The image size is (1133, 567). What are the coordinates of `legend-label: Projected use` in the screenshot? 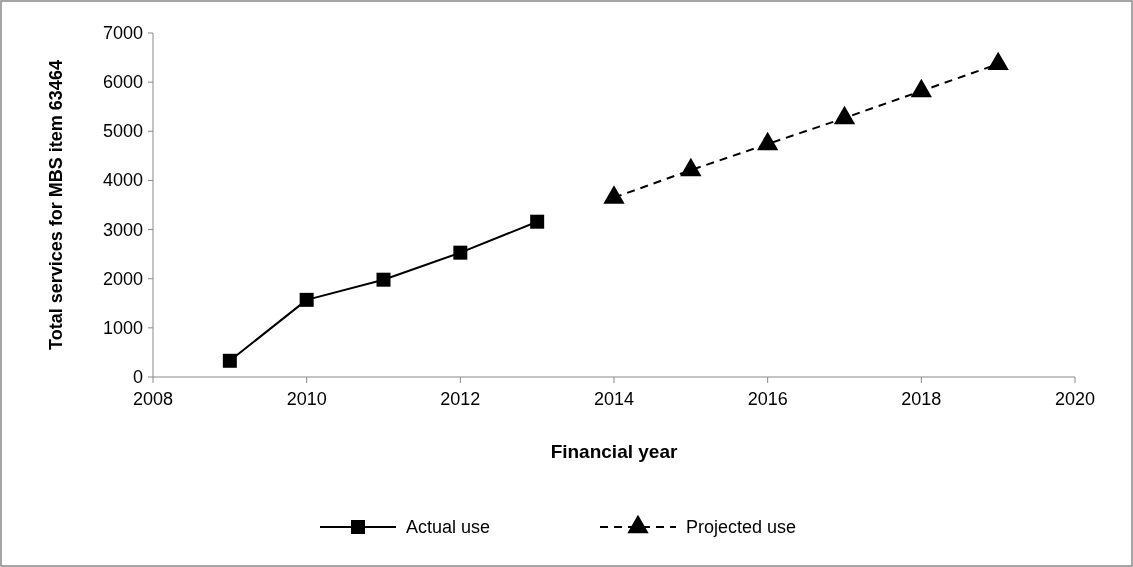 It's located at (741, 527).